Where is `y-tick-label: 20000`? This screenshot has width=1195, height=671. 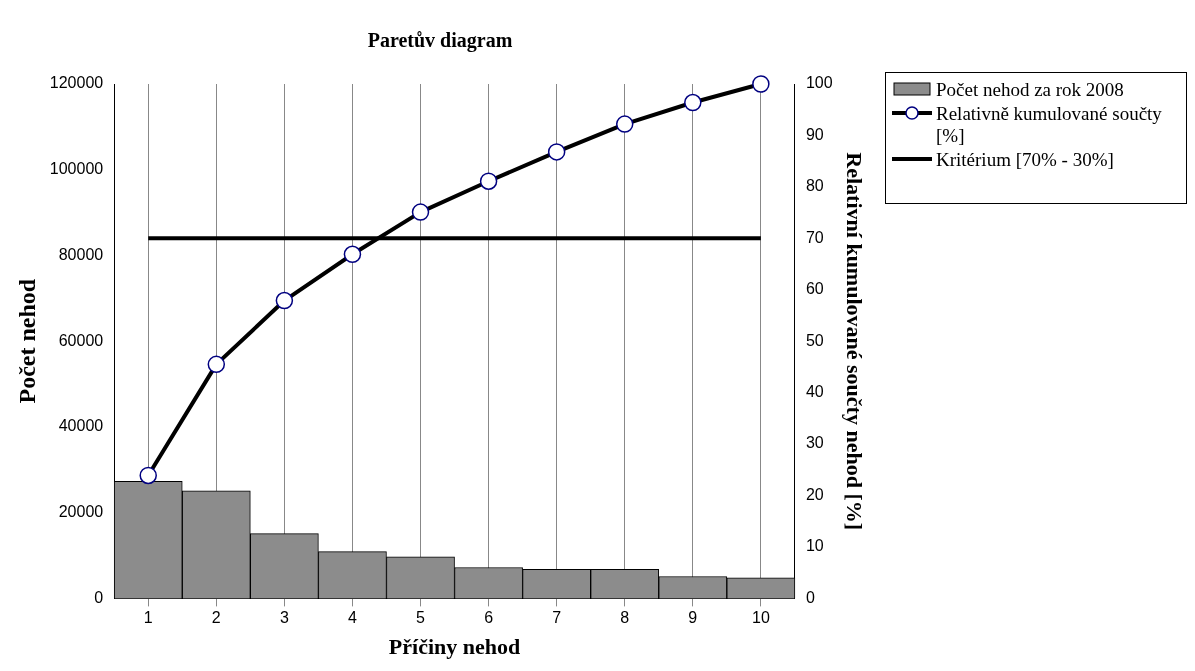
y-tick-label: 20000 is located at coordinates (81, 512).